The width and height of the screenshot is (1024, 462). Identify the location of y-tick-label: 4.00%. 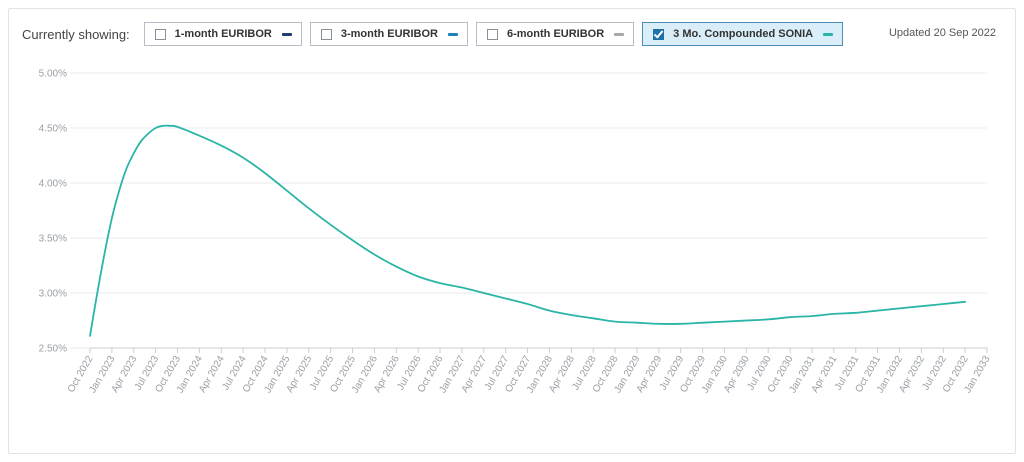
(53, 184).